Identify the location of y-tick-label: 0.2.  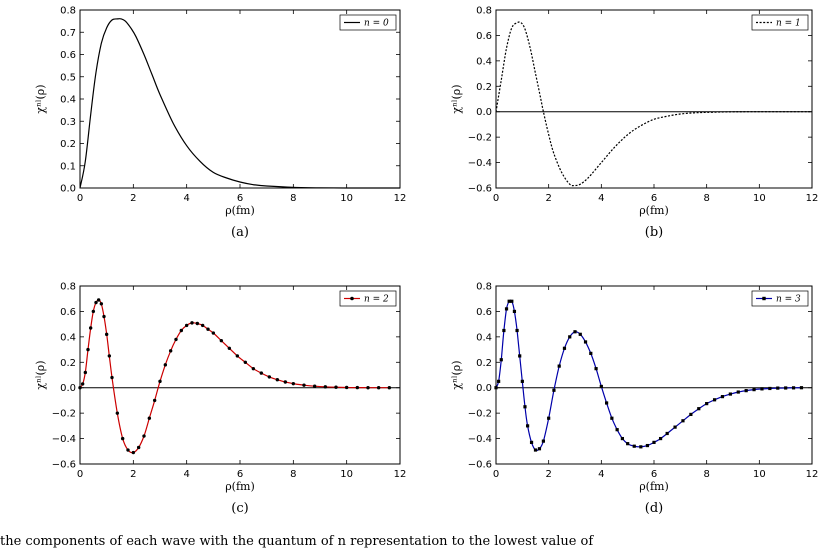
(68, 363).